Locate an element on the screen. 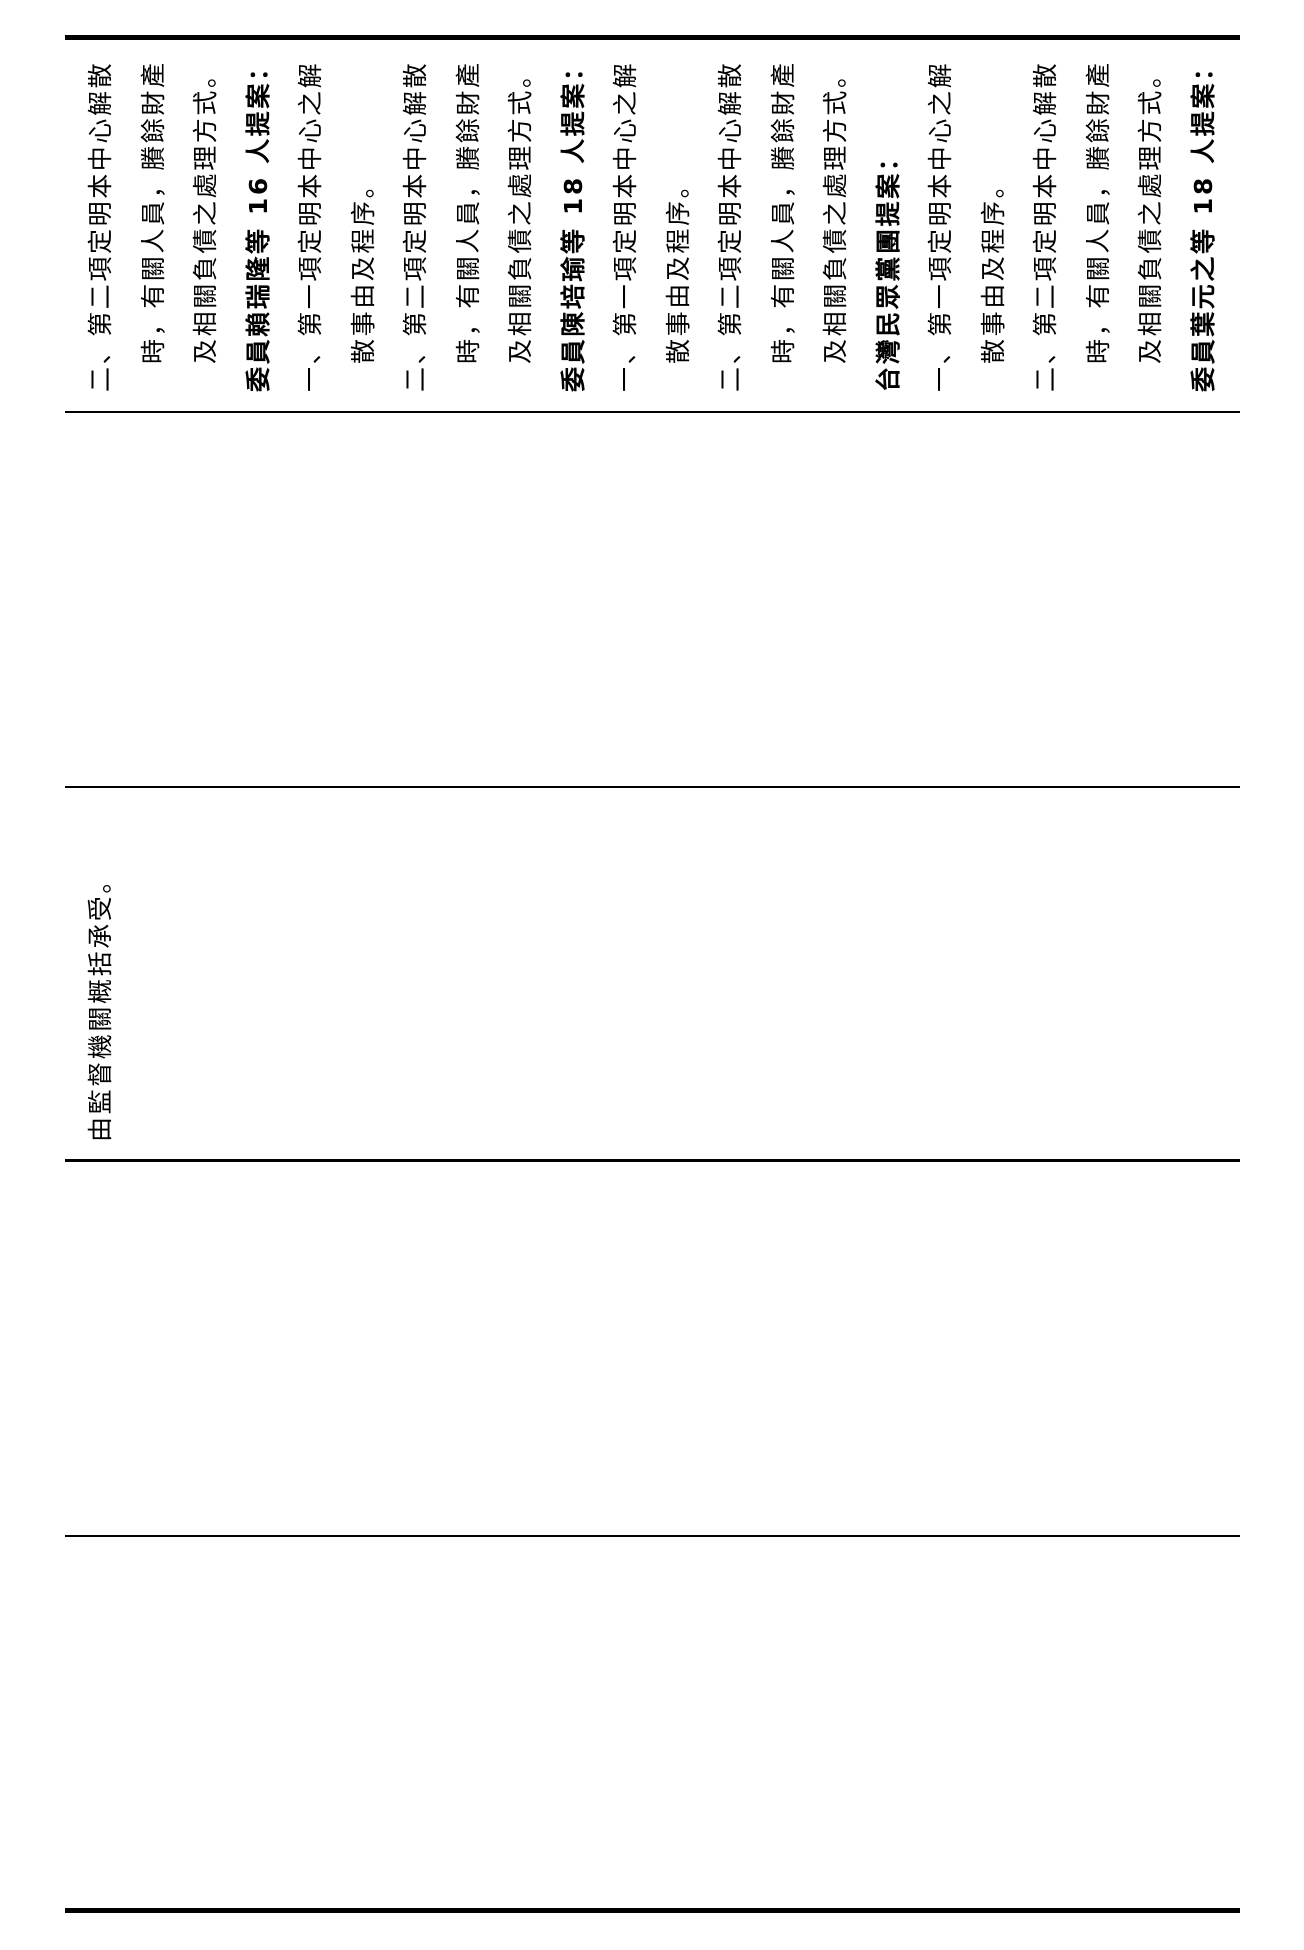  text-line: 由監督機關概括承受。 is located at coordinates (100, 1003).